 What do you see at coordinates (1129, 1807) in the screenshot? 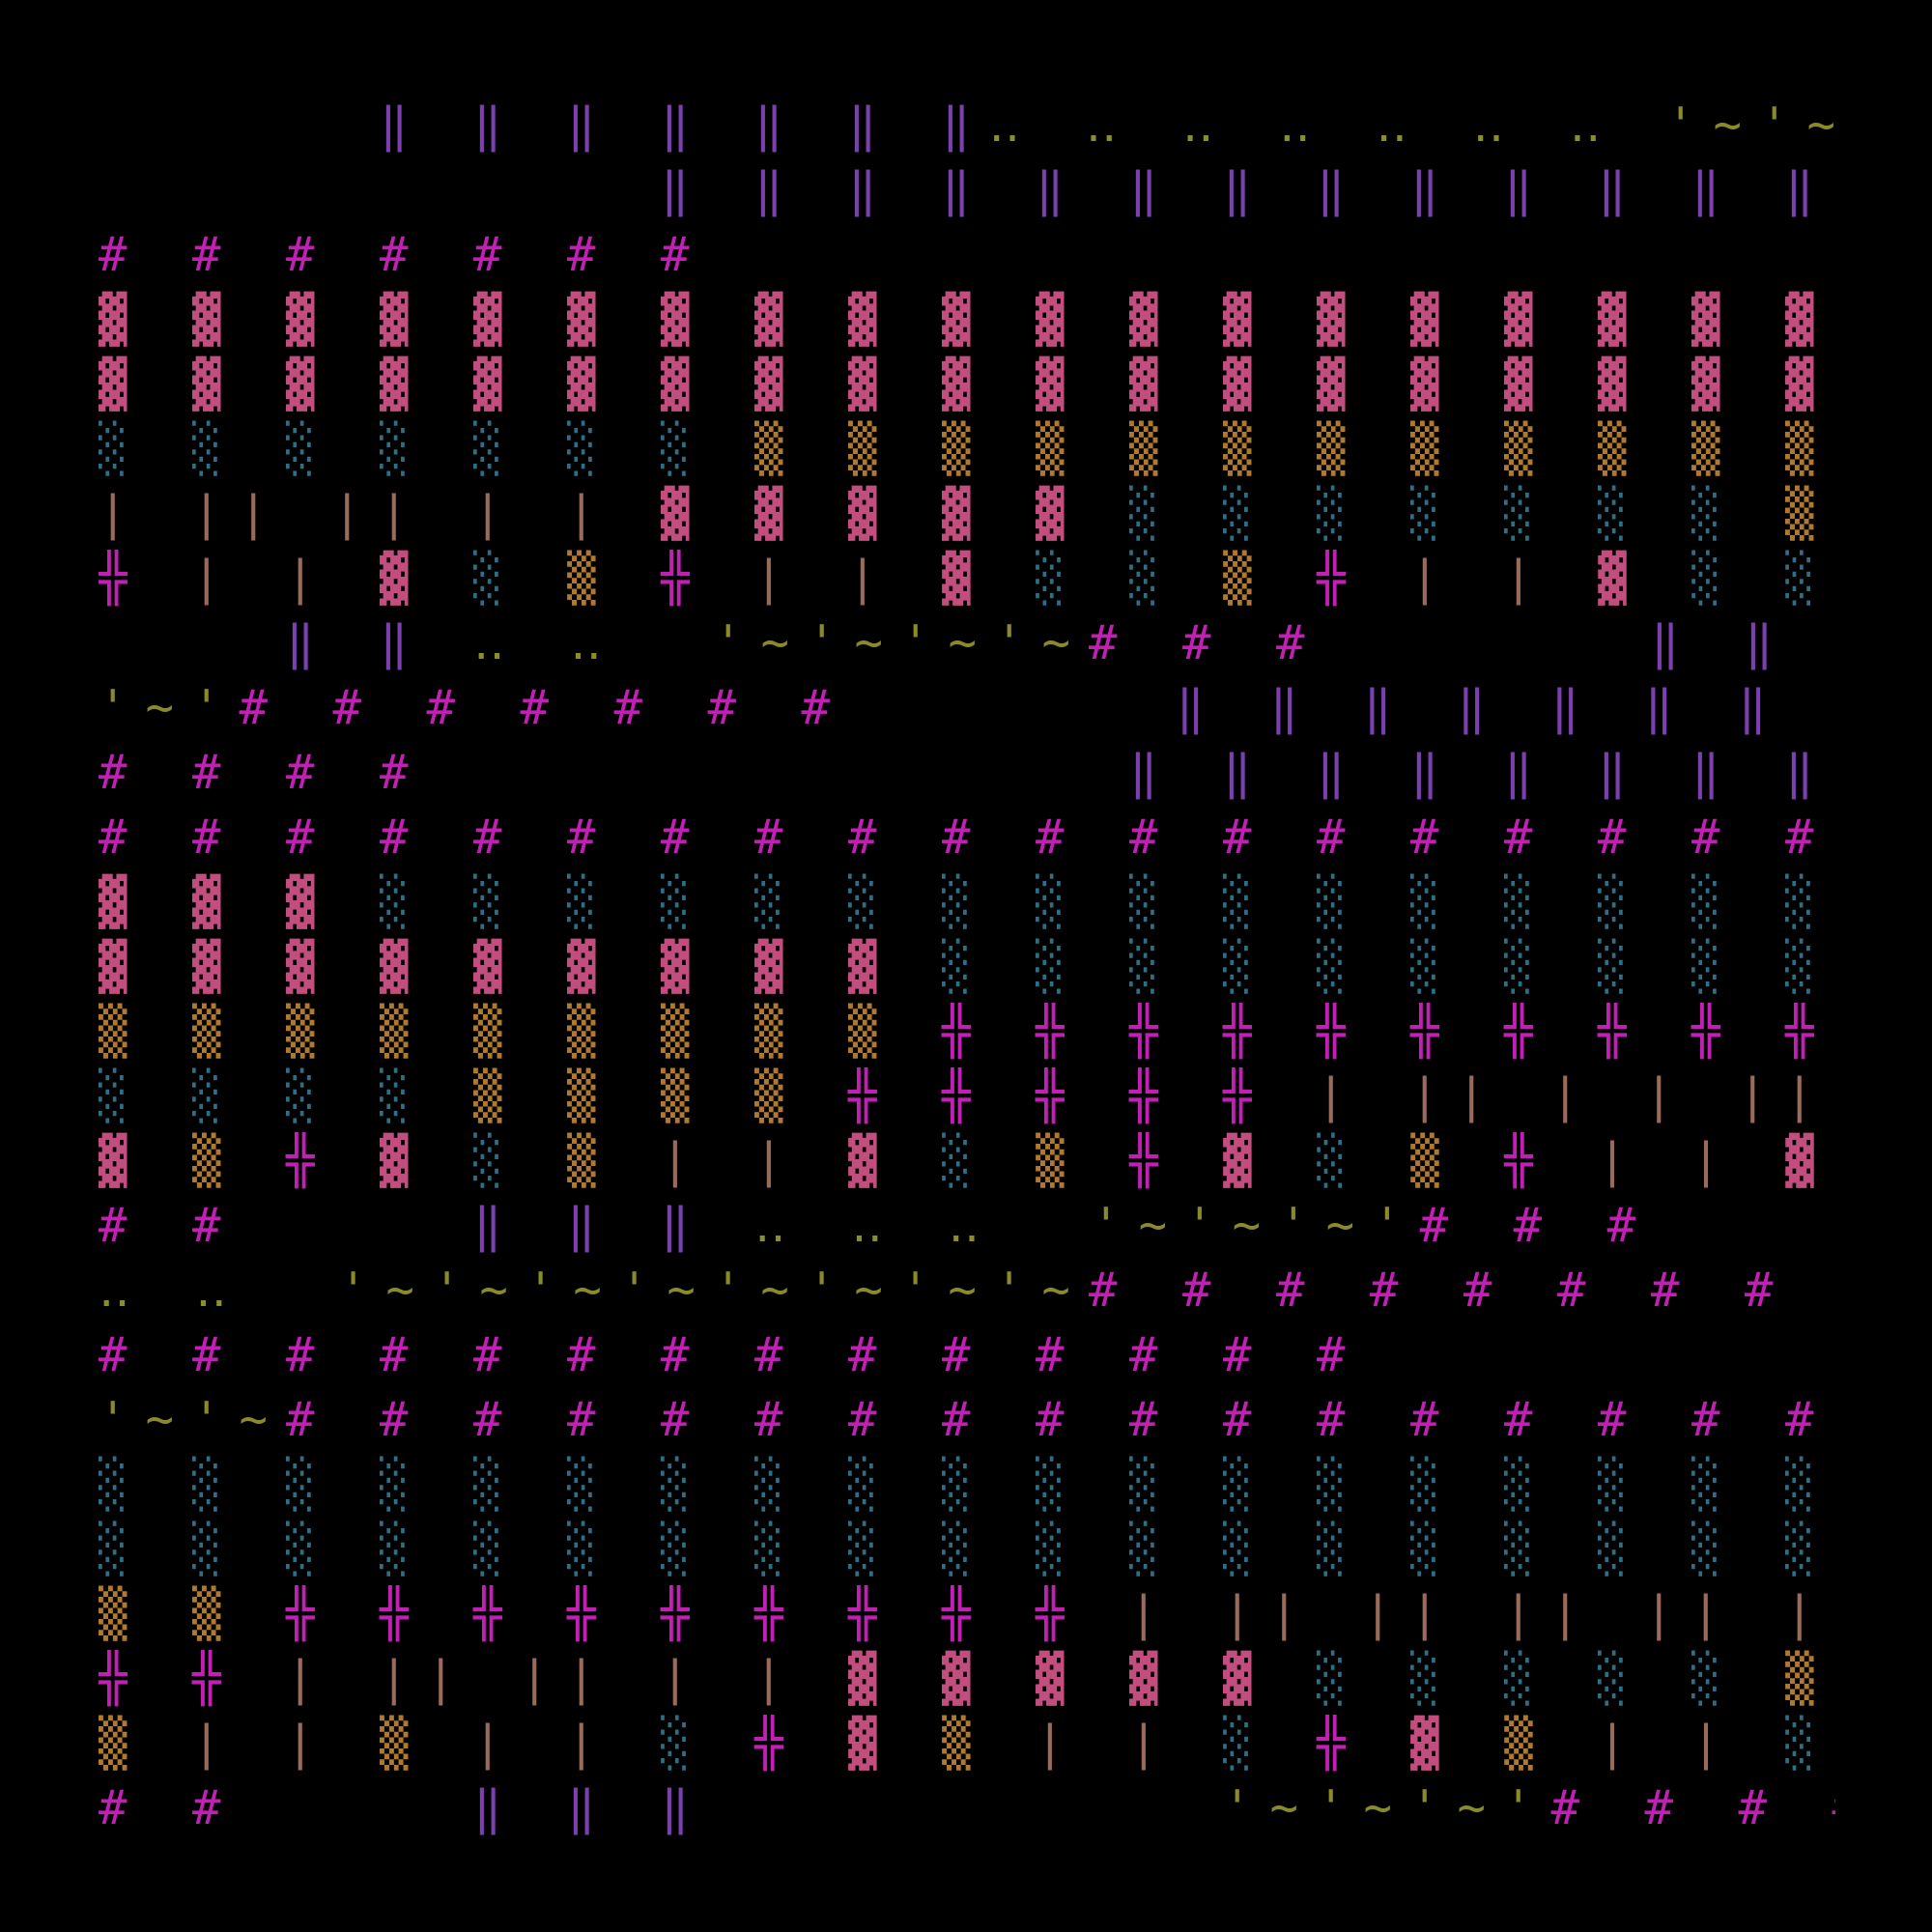
I see `glyph-run-wave: '~'~'~'` at bounding box center [1129, 1807].